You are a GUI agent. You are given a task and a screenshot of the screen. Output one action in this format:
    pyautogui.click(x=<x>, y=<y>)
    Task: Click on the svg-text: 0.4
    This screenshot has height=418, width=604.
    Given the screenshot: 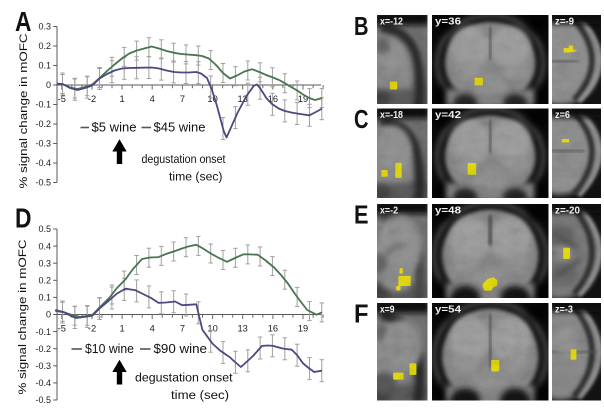 What is the action you would take?
    pyautogui.click(x=44, y=246)
    